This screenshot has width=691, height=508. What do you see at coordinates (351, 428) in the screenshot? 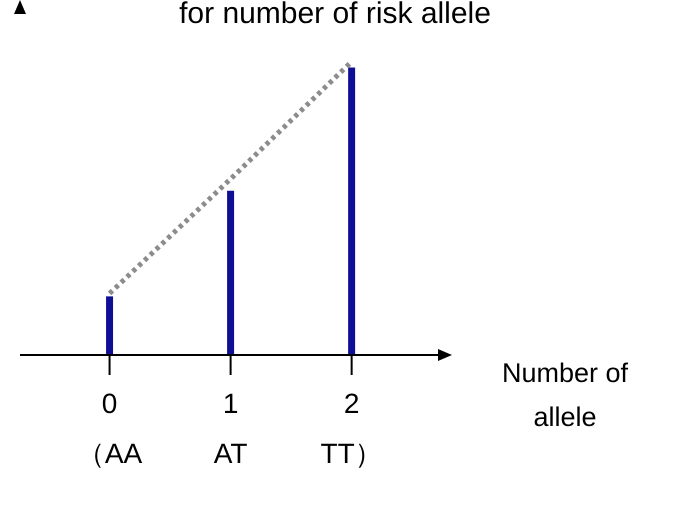
I see `x-tick-label: 2 TT）` at bounding box center [351, 428].